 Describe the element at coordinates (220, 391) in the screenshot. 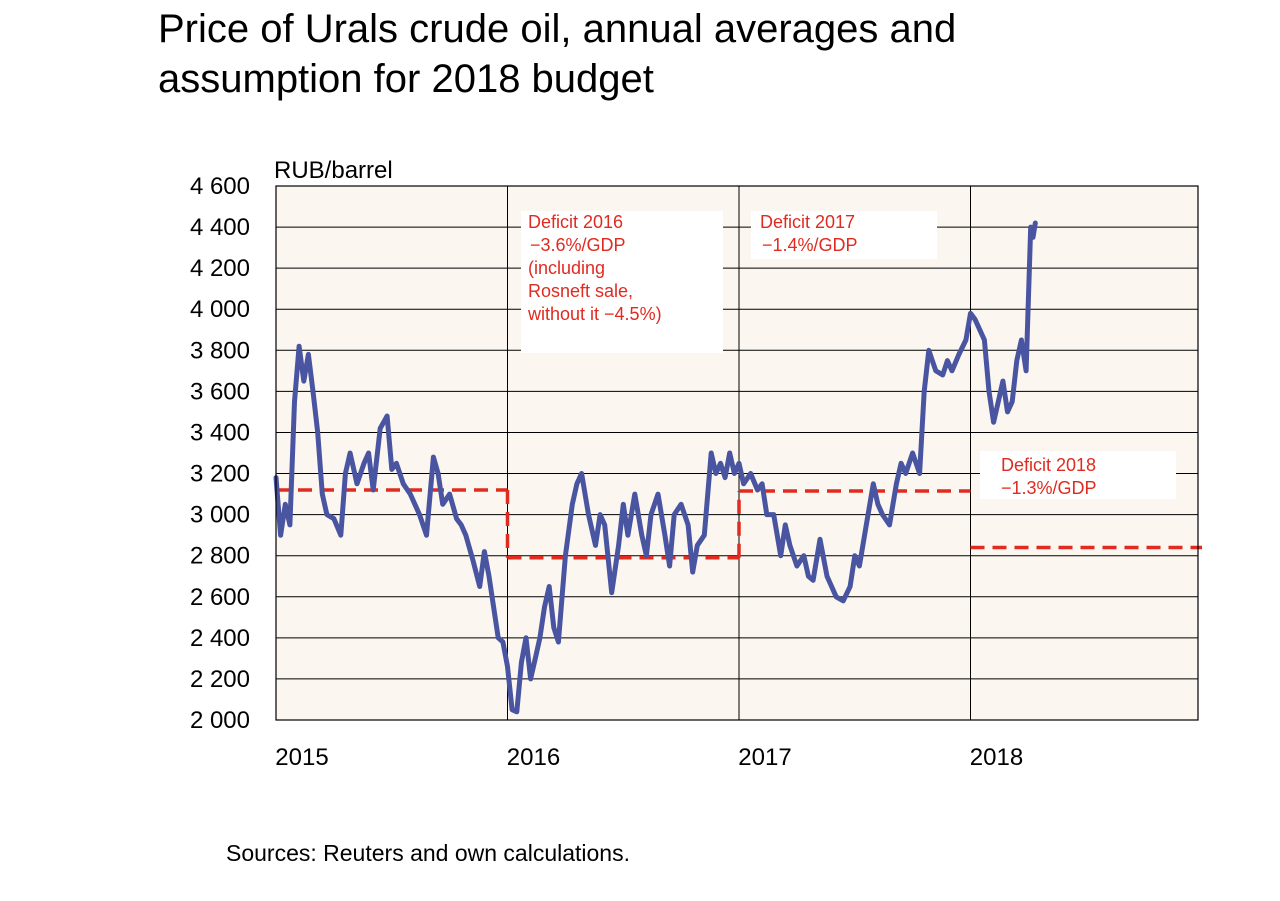

I see `y-tick-label: 3 600` at that location.